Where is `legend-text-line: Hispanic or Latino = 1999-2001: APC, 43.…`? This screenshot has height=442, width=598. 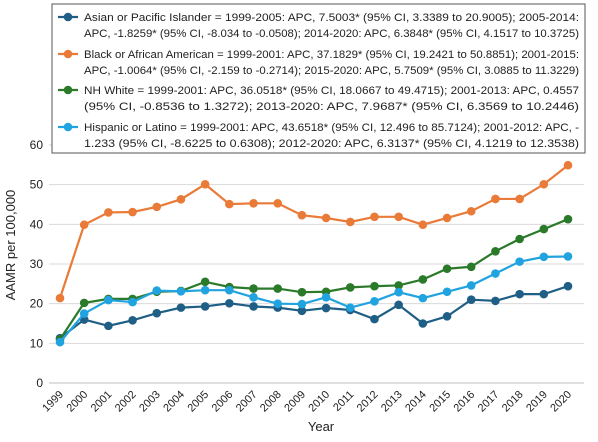 legend-text-line: Hispanic or Latino = 1999-2001: APC, 43.… is located at coordinates (331, 128).